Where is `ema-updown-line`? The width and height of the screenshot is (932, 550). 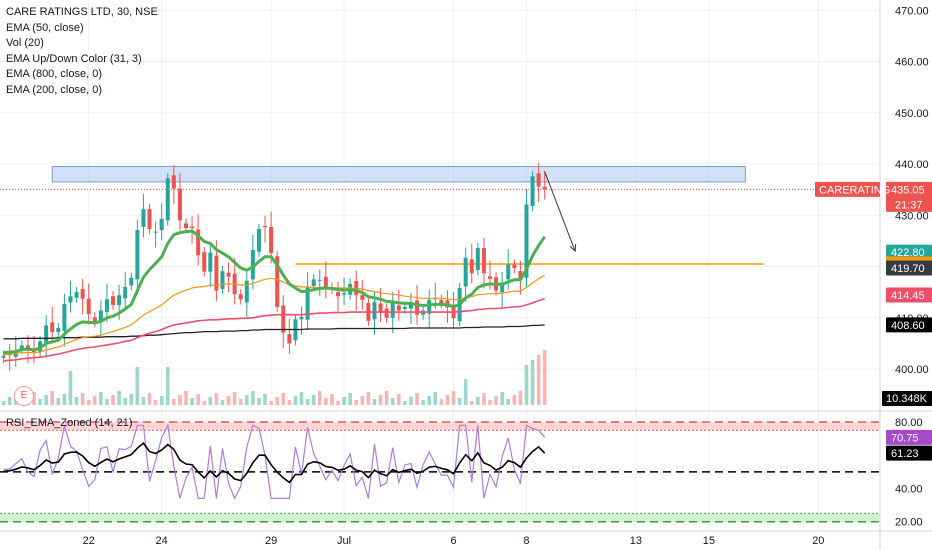
ema-updown-line is located at coordinates (274, 292).